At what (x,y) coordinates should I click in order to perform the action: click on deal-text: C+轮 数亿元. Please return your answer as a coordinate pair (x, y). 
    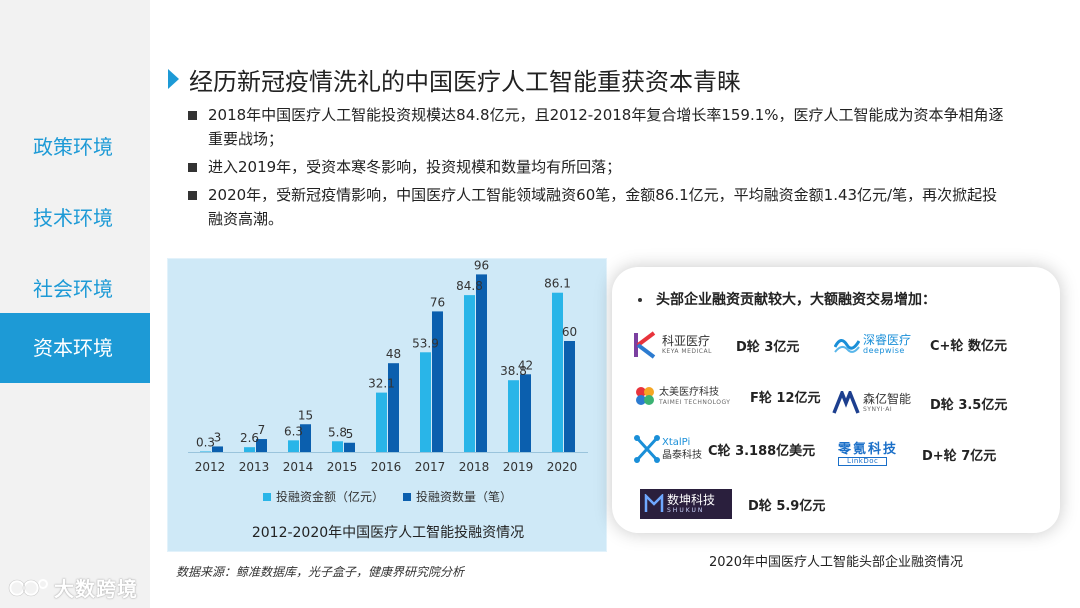
    Looking at the image, I should click on (968, 346).